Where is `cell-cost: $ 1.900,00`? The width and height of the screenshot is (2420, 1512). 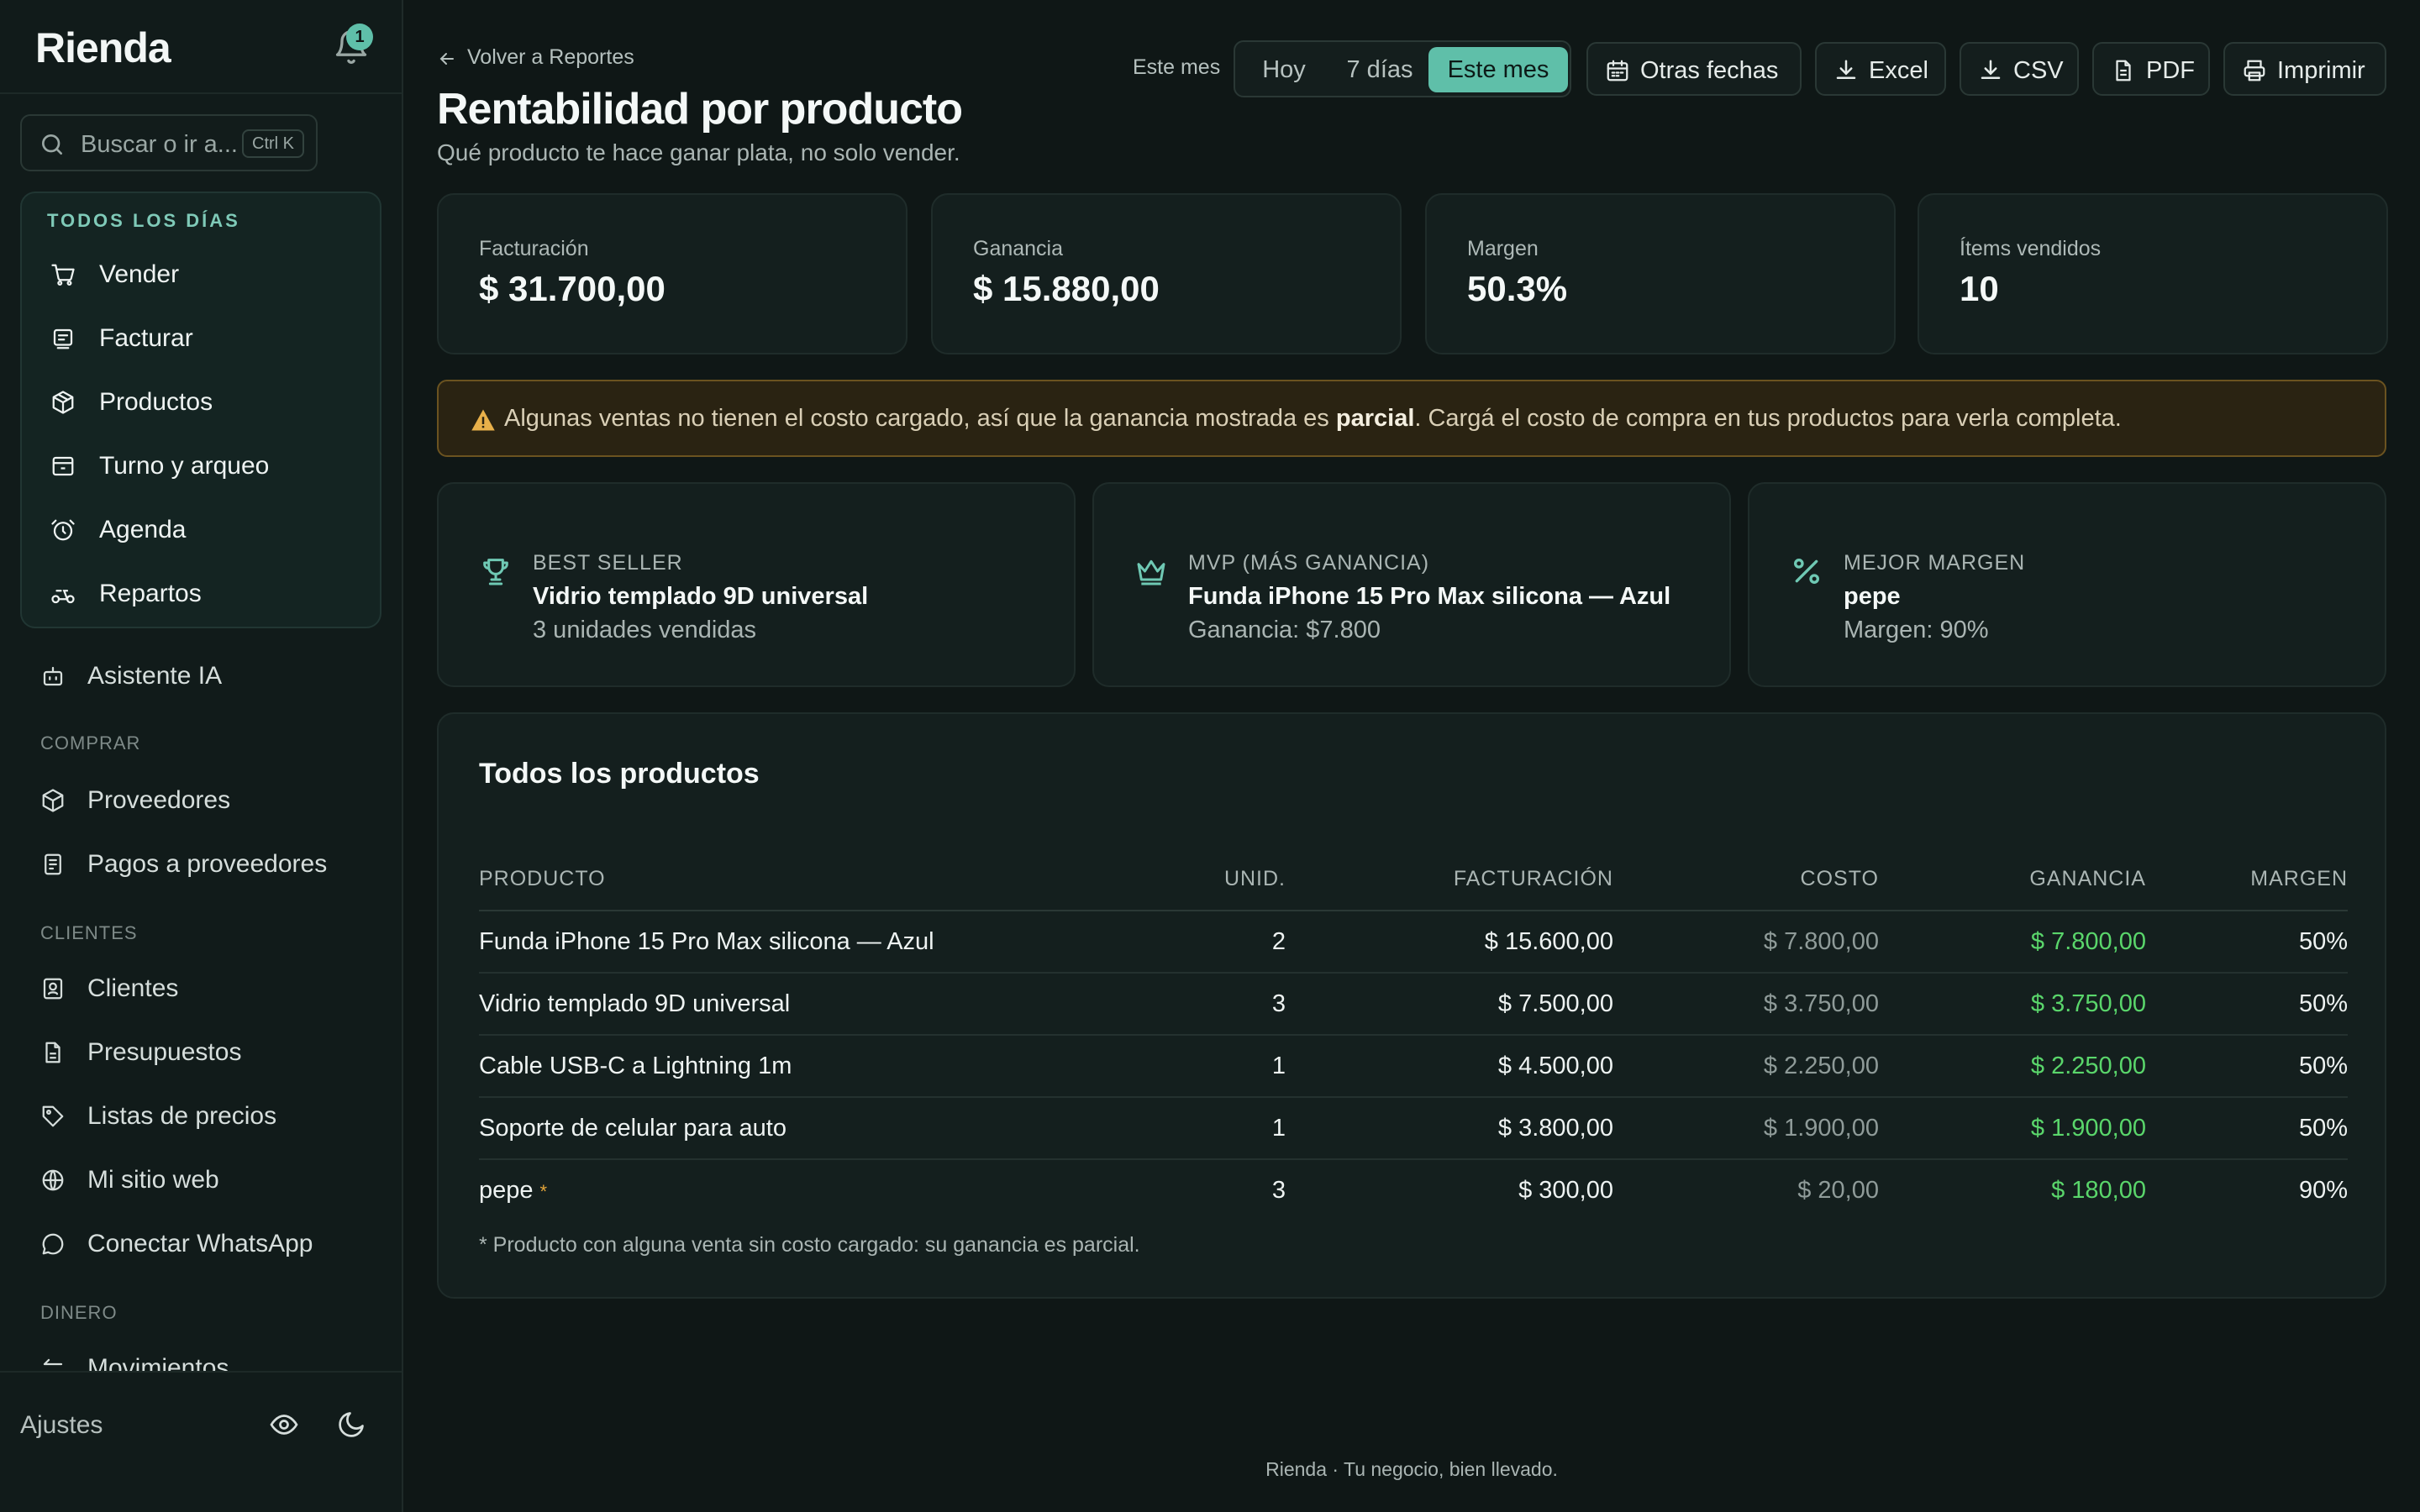
cell-cost: $ 1.900,00 is located at coordinates (1746, 1128).